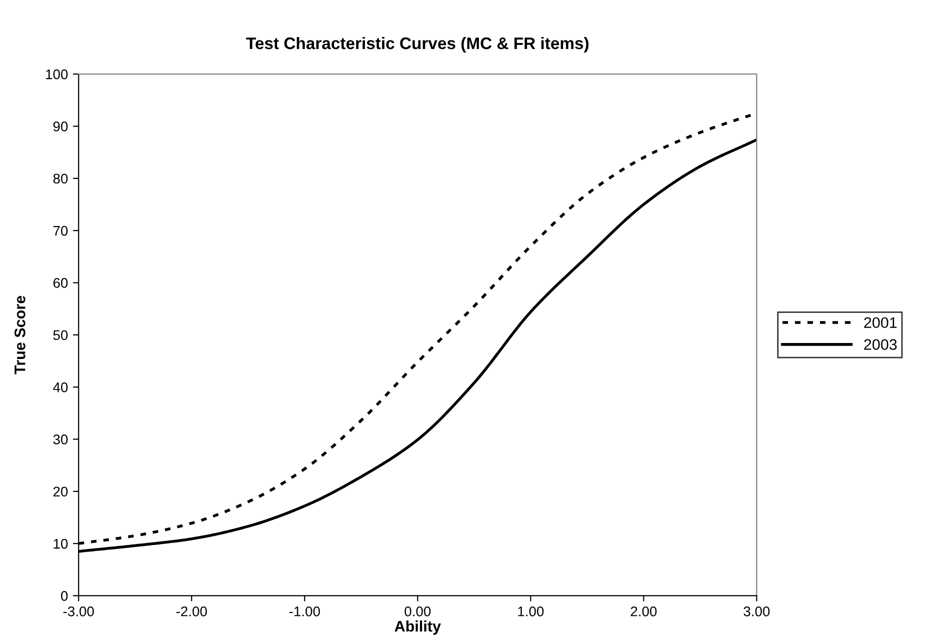 Image resolution: width=947 pixels, height=644 pixels. Describe the element at coordinates (880, 322) in the screenshot. I see `legend-label: 2001` at that location.